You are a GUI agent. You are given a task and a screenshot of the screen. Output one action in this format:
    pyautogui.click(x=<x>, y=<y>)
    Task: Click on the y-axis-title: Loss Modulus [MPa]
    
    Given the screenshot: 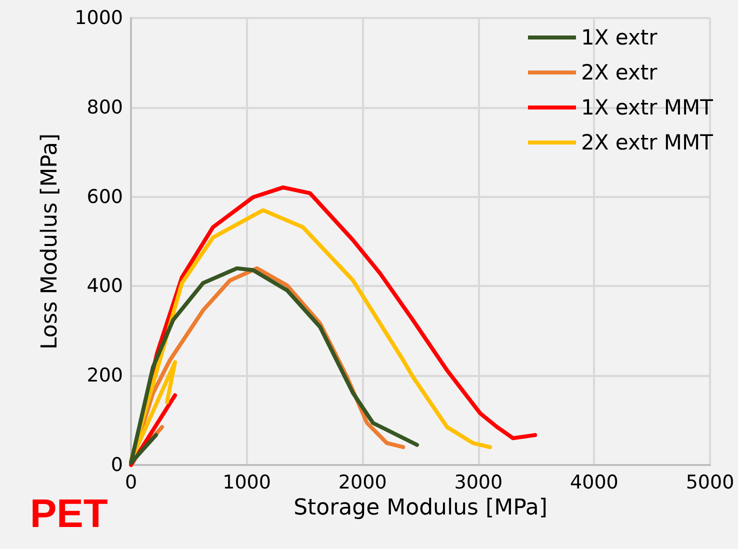 What is the action you would take?
    pyautogui.click(x=50, y=241)
    